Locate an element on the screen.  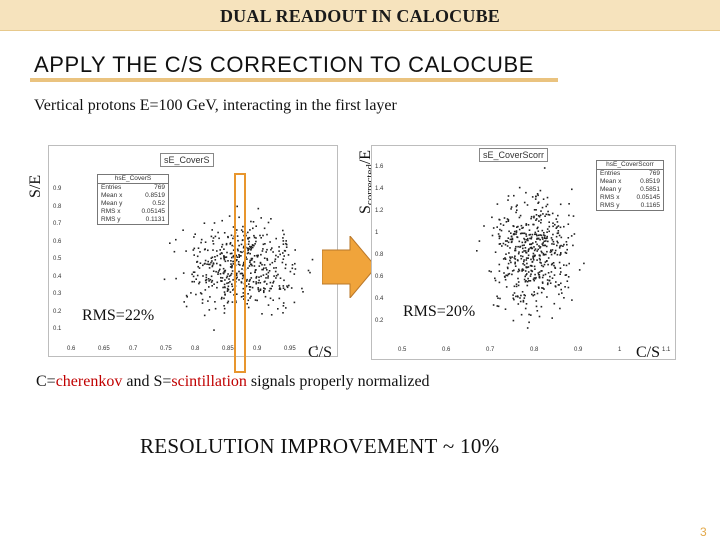
x-tick-label: 0.75 is located at coordinates (166, 349).